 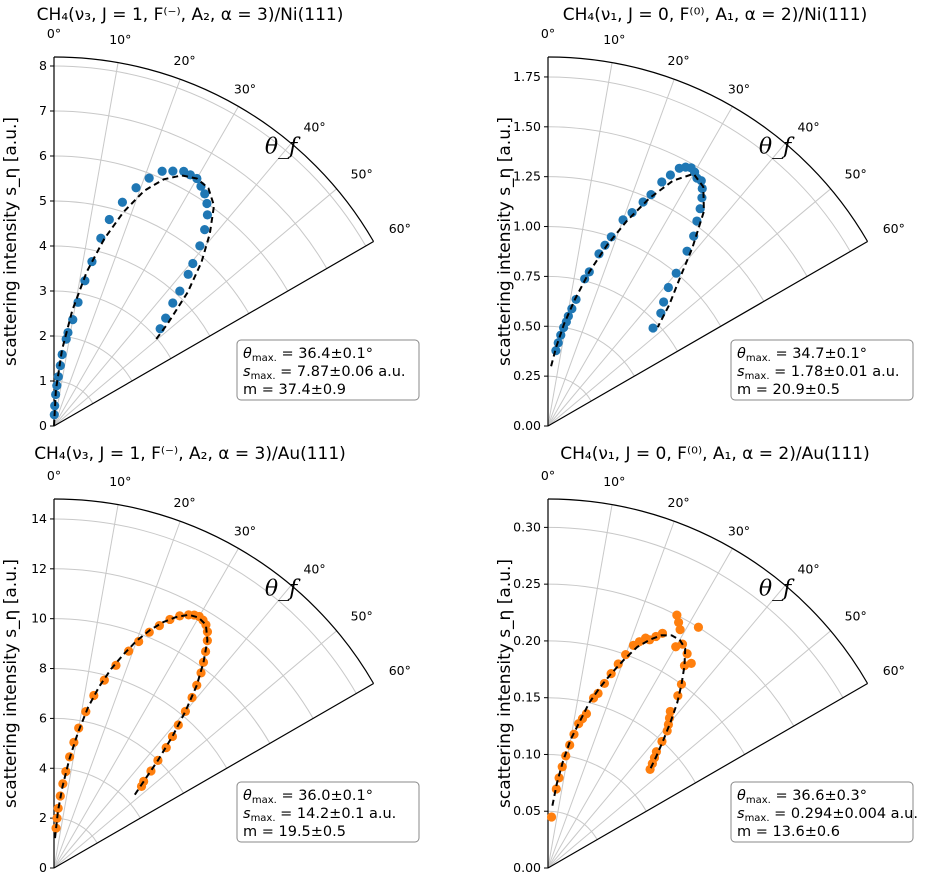 I want to click on panel-title: CH₄(ν₃, J = 1, F⁽⁻⁾, A₂, α = 3)/Ni(111), so click(x=190, y=15).